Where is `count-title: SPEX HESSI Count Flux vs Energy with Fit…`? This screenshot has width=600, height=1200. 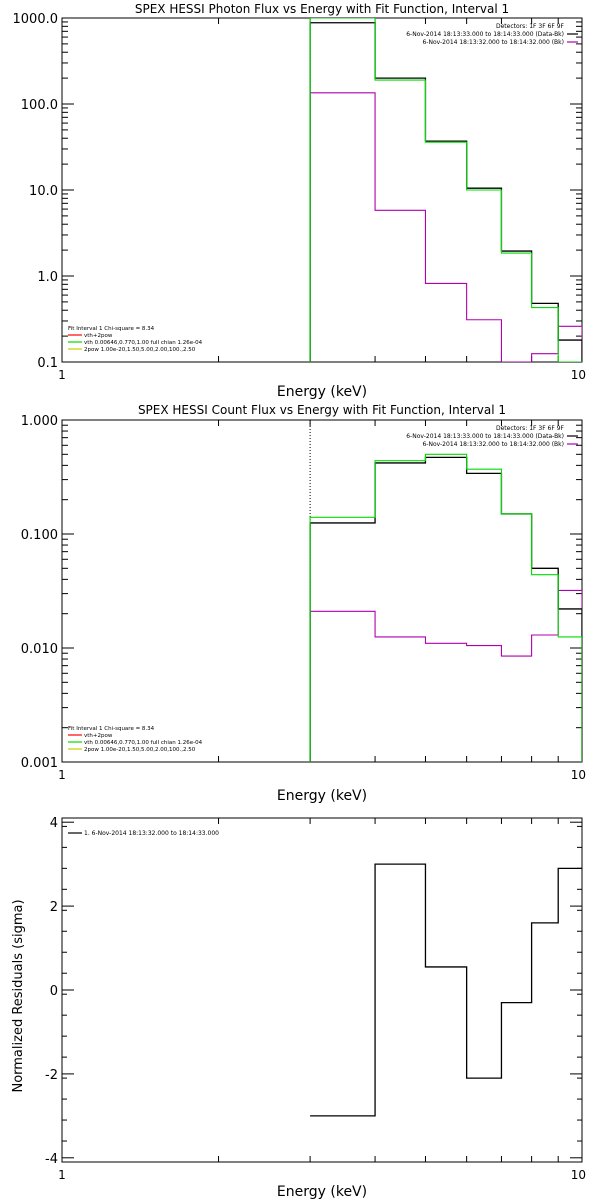 count-title: SPEX HESSI Count Flux vs Energy with Fit… is located at coordinates (322, 410).